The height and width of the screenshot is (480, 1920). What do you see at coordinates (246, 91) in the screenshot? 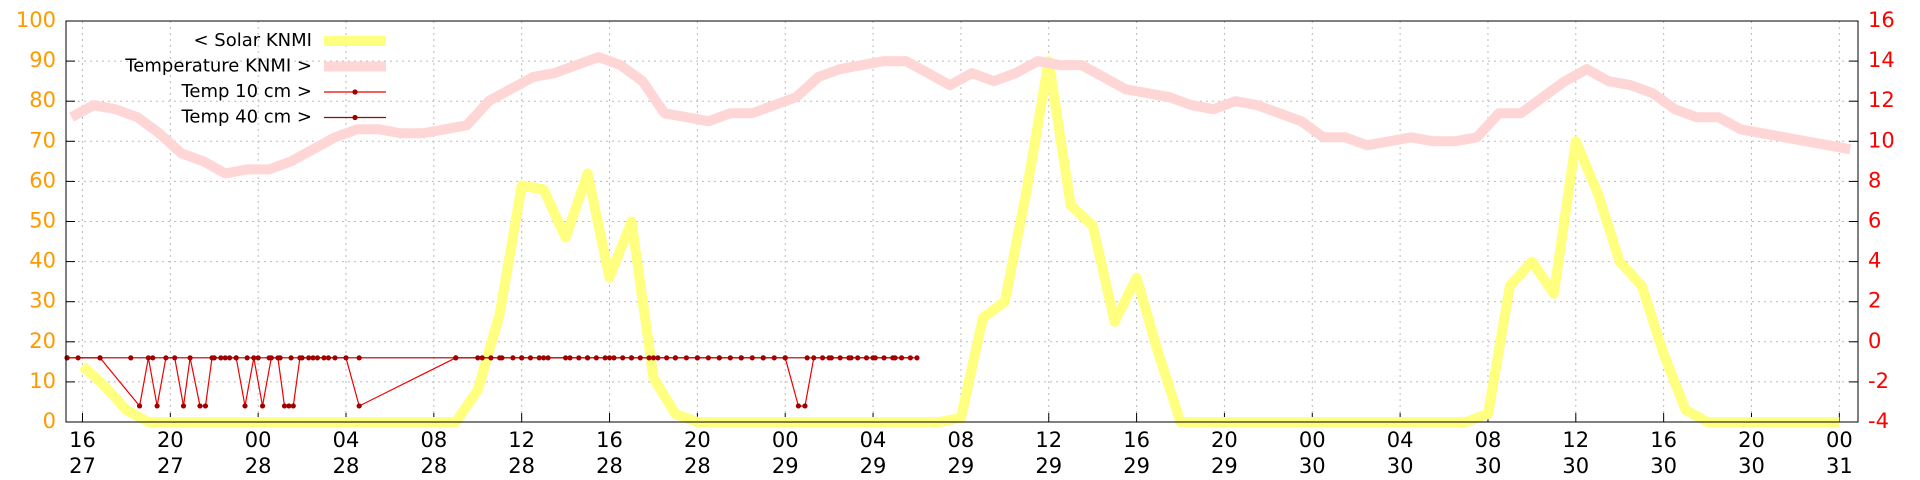
I see `legend-label: Temp 10 cm >` at bounding box center [246, 91].